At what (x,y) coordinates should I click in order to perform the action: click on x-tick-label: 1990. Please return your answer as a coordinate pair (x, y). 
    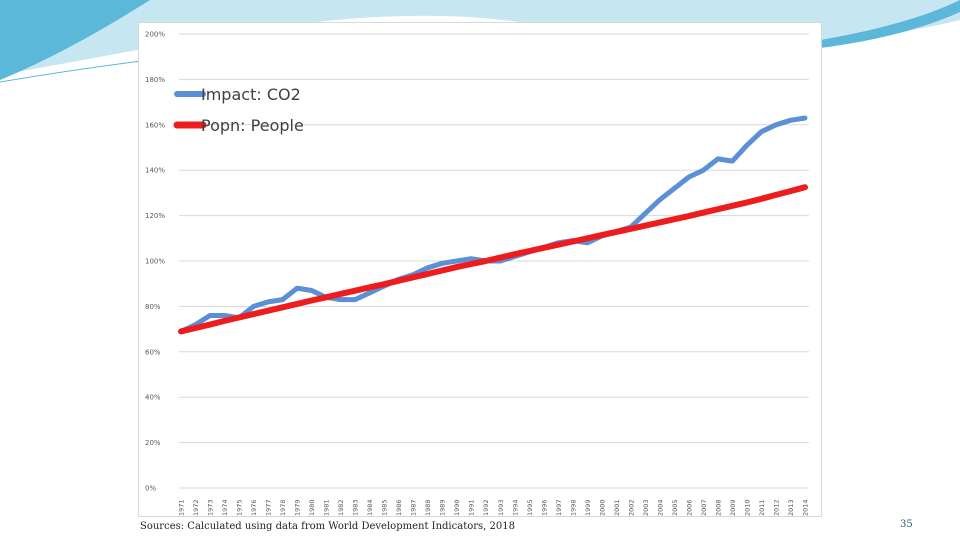
    Looking at the image, I should click on (457, 507).